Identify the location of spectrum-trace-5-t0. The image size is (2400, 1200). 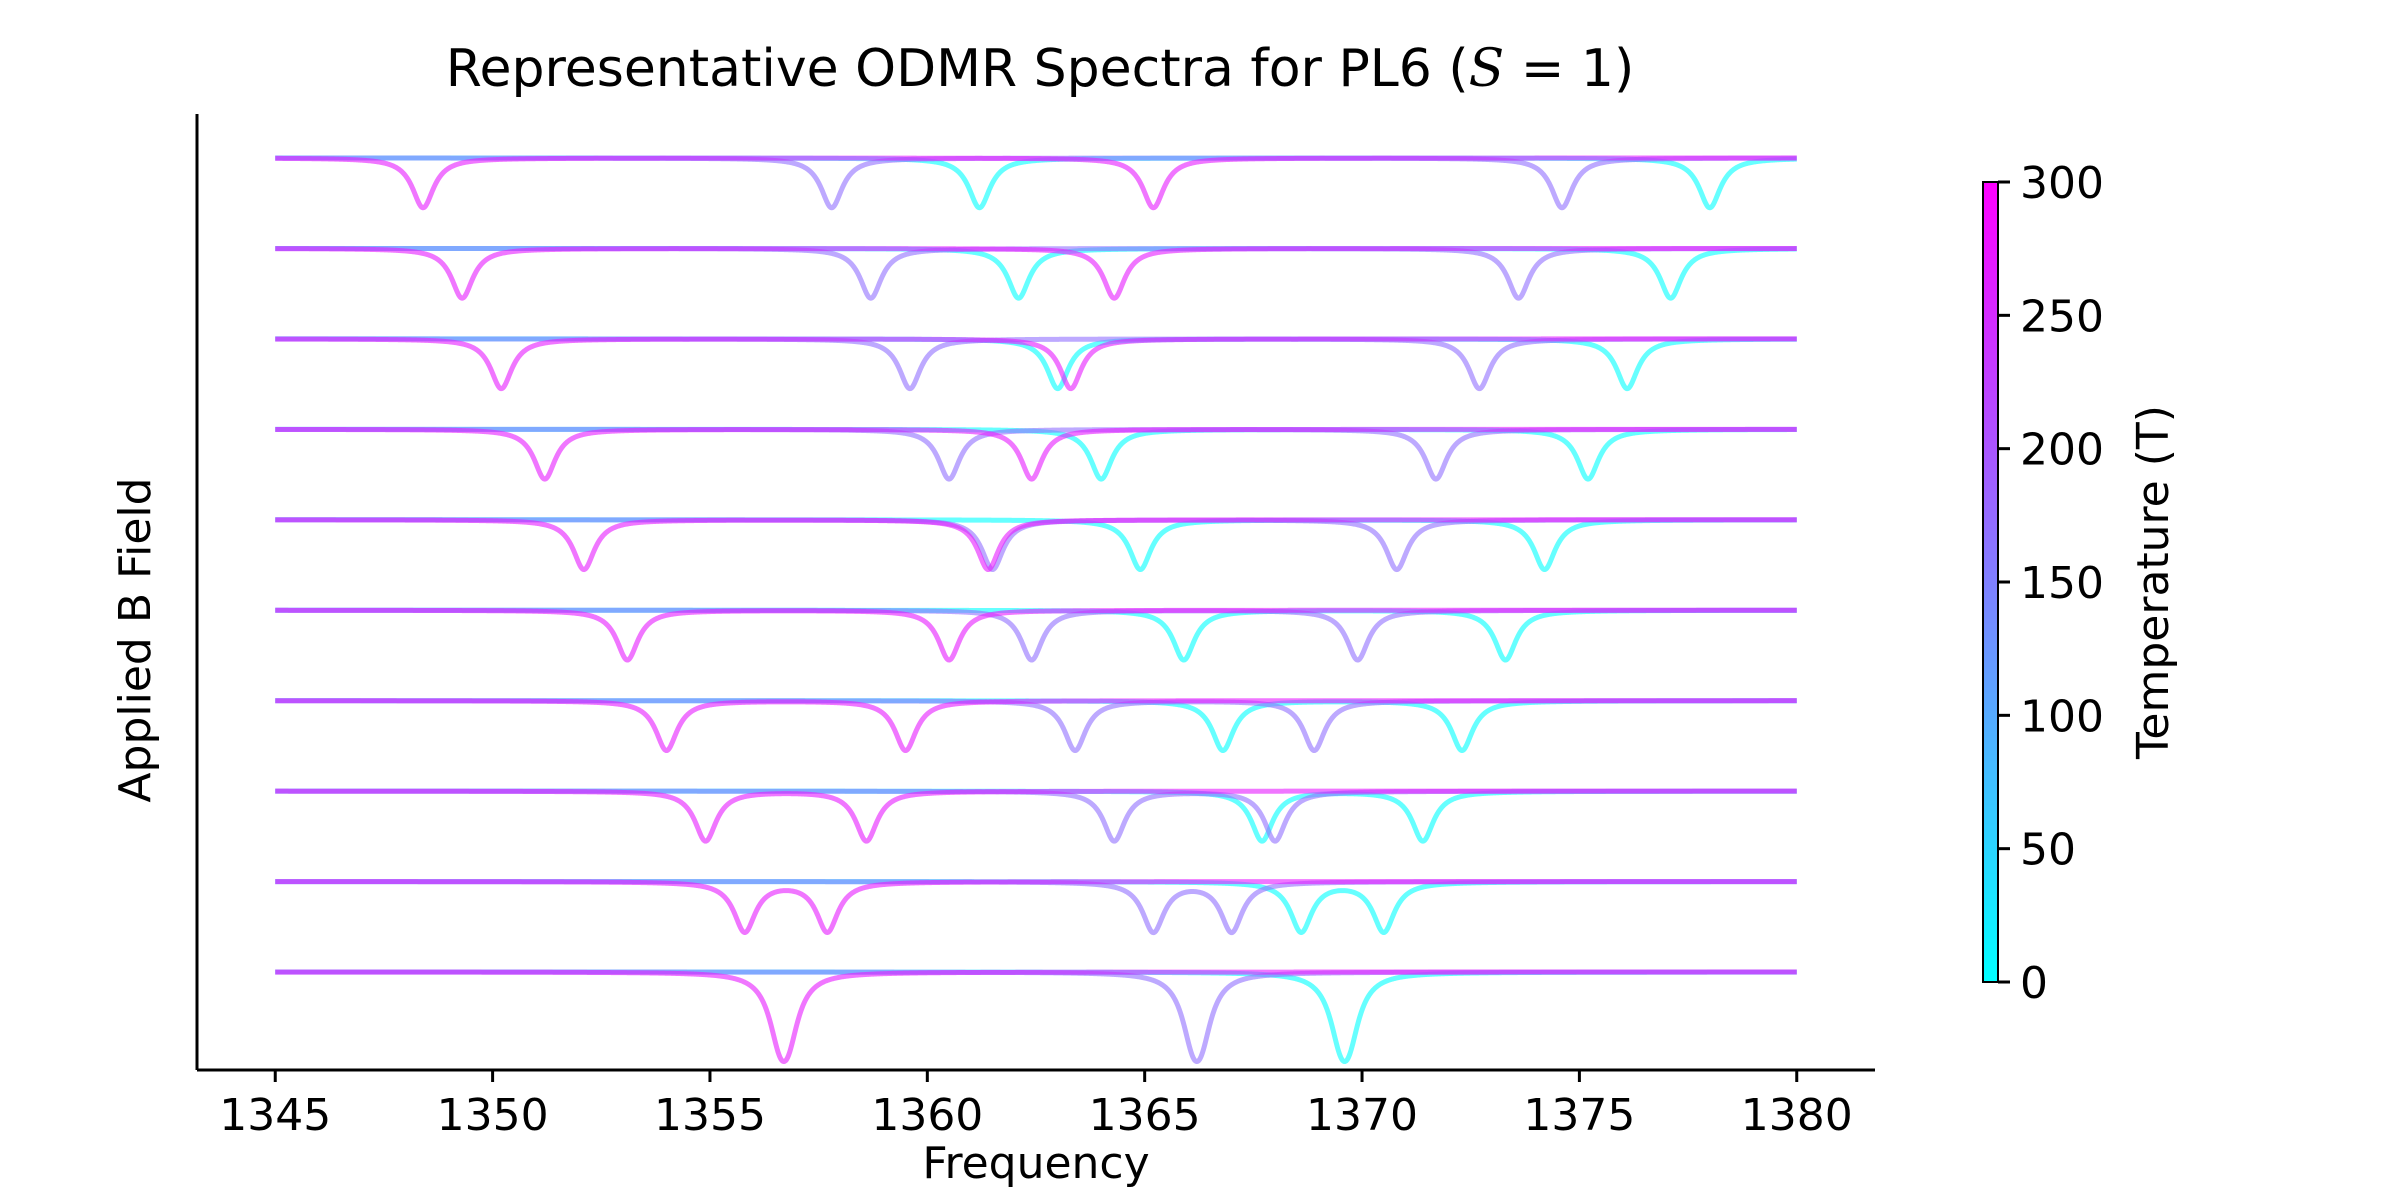
(1036, 545).